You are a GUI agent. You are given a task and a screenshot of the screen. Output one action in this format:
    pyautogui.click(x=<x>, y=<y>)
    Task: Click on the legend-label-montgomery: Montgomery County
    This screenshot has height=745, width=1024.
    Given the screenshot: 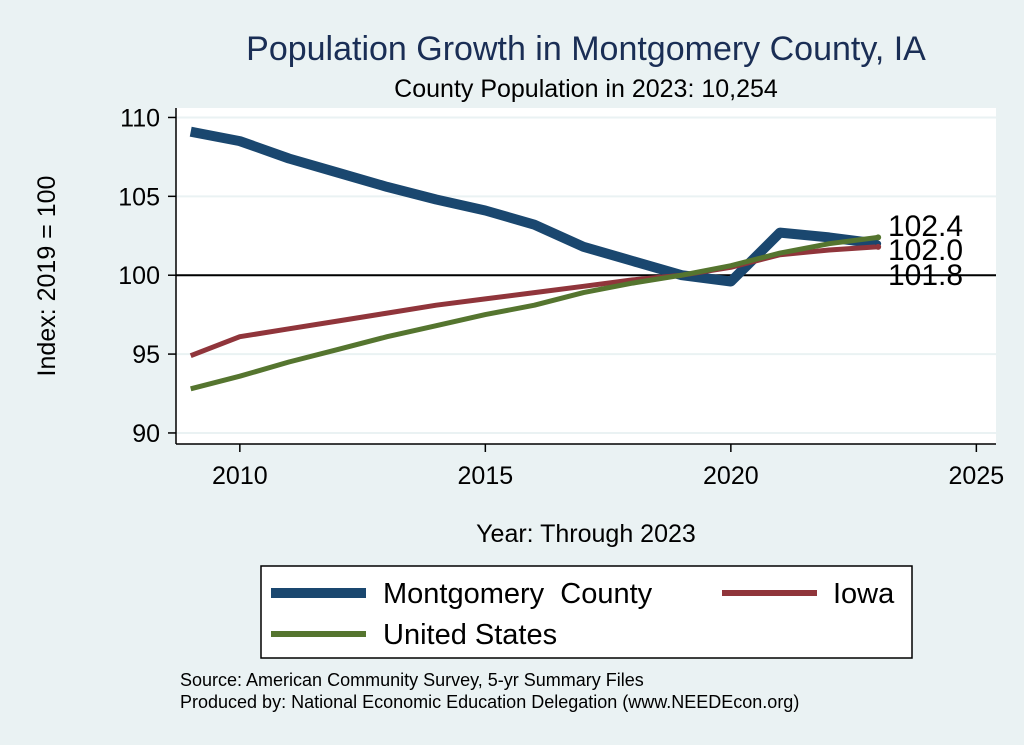 What is the action you would take?
    pyautogui.click(x=518, y=594)
    